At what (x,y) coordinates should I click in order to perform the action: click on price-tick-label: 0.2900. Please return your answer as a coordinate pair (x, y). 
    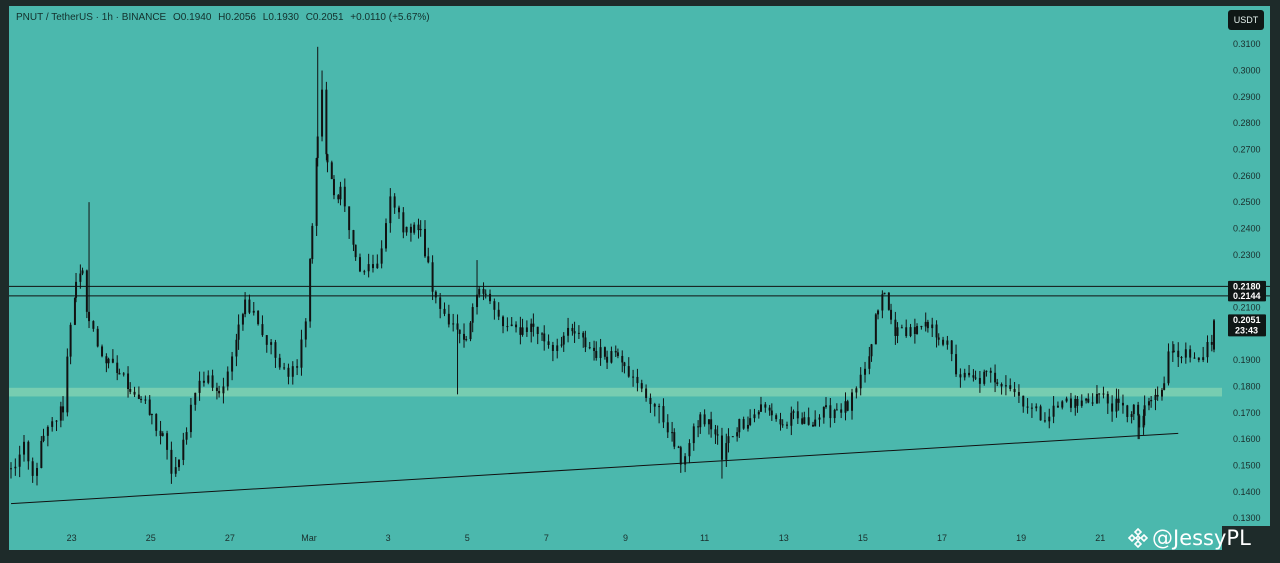
    Looking at the image, I should click on (1247, 97).